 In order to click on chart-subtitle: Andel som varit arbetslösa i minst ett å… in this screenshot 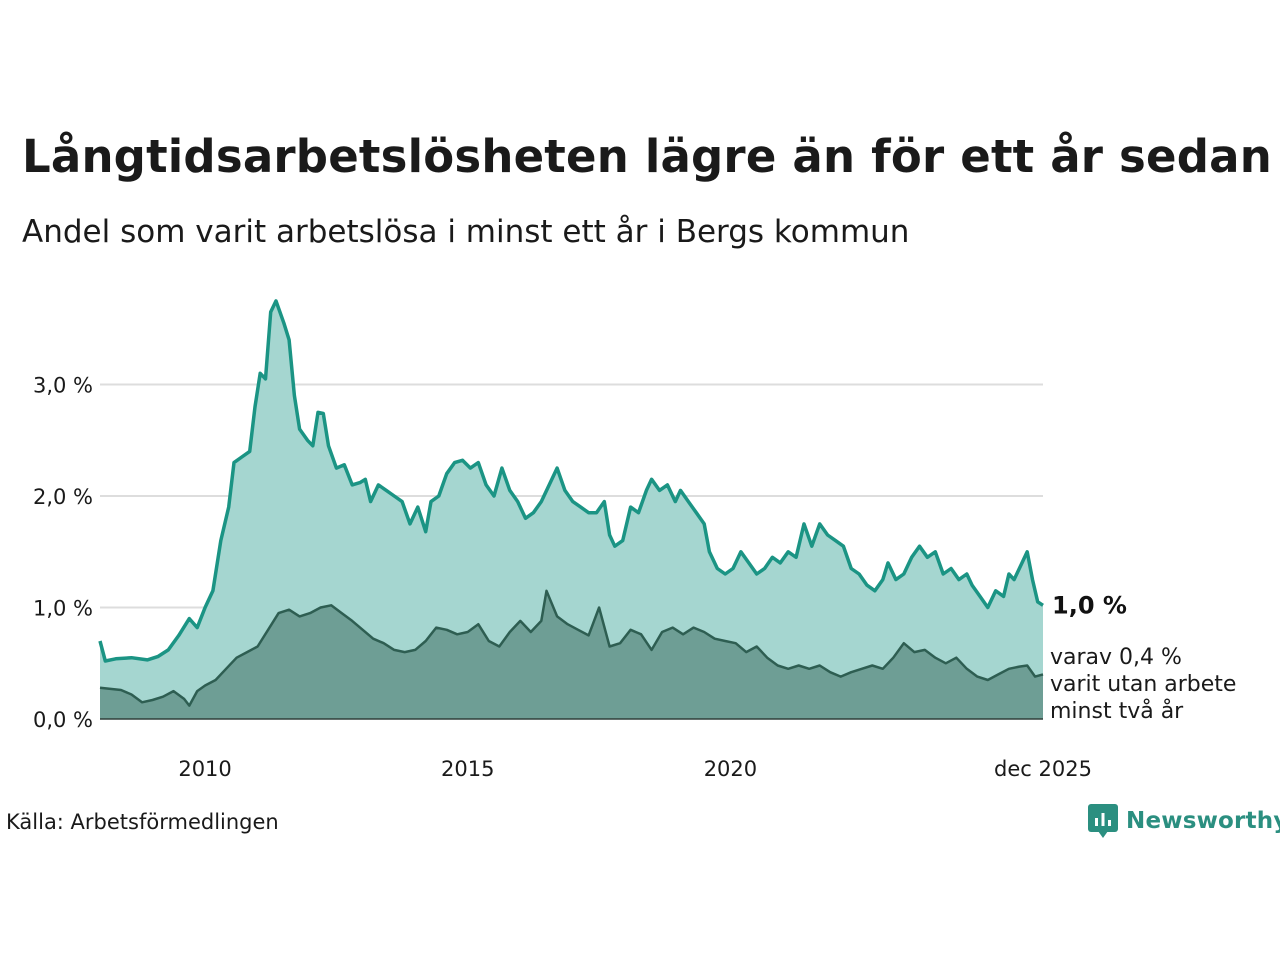, I will do `click(466, 232)`.